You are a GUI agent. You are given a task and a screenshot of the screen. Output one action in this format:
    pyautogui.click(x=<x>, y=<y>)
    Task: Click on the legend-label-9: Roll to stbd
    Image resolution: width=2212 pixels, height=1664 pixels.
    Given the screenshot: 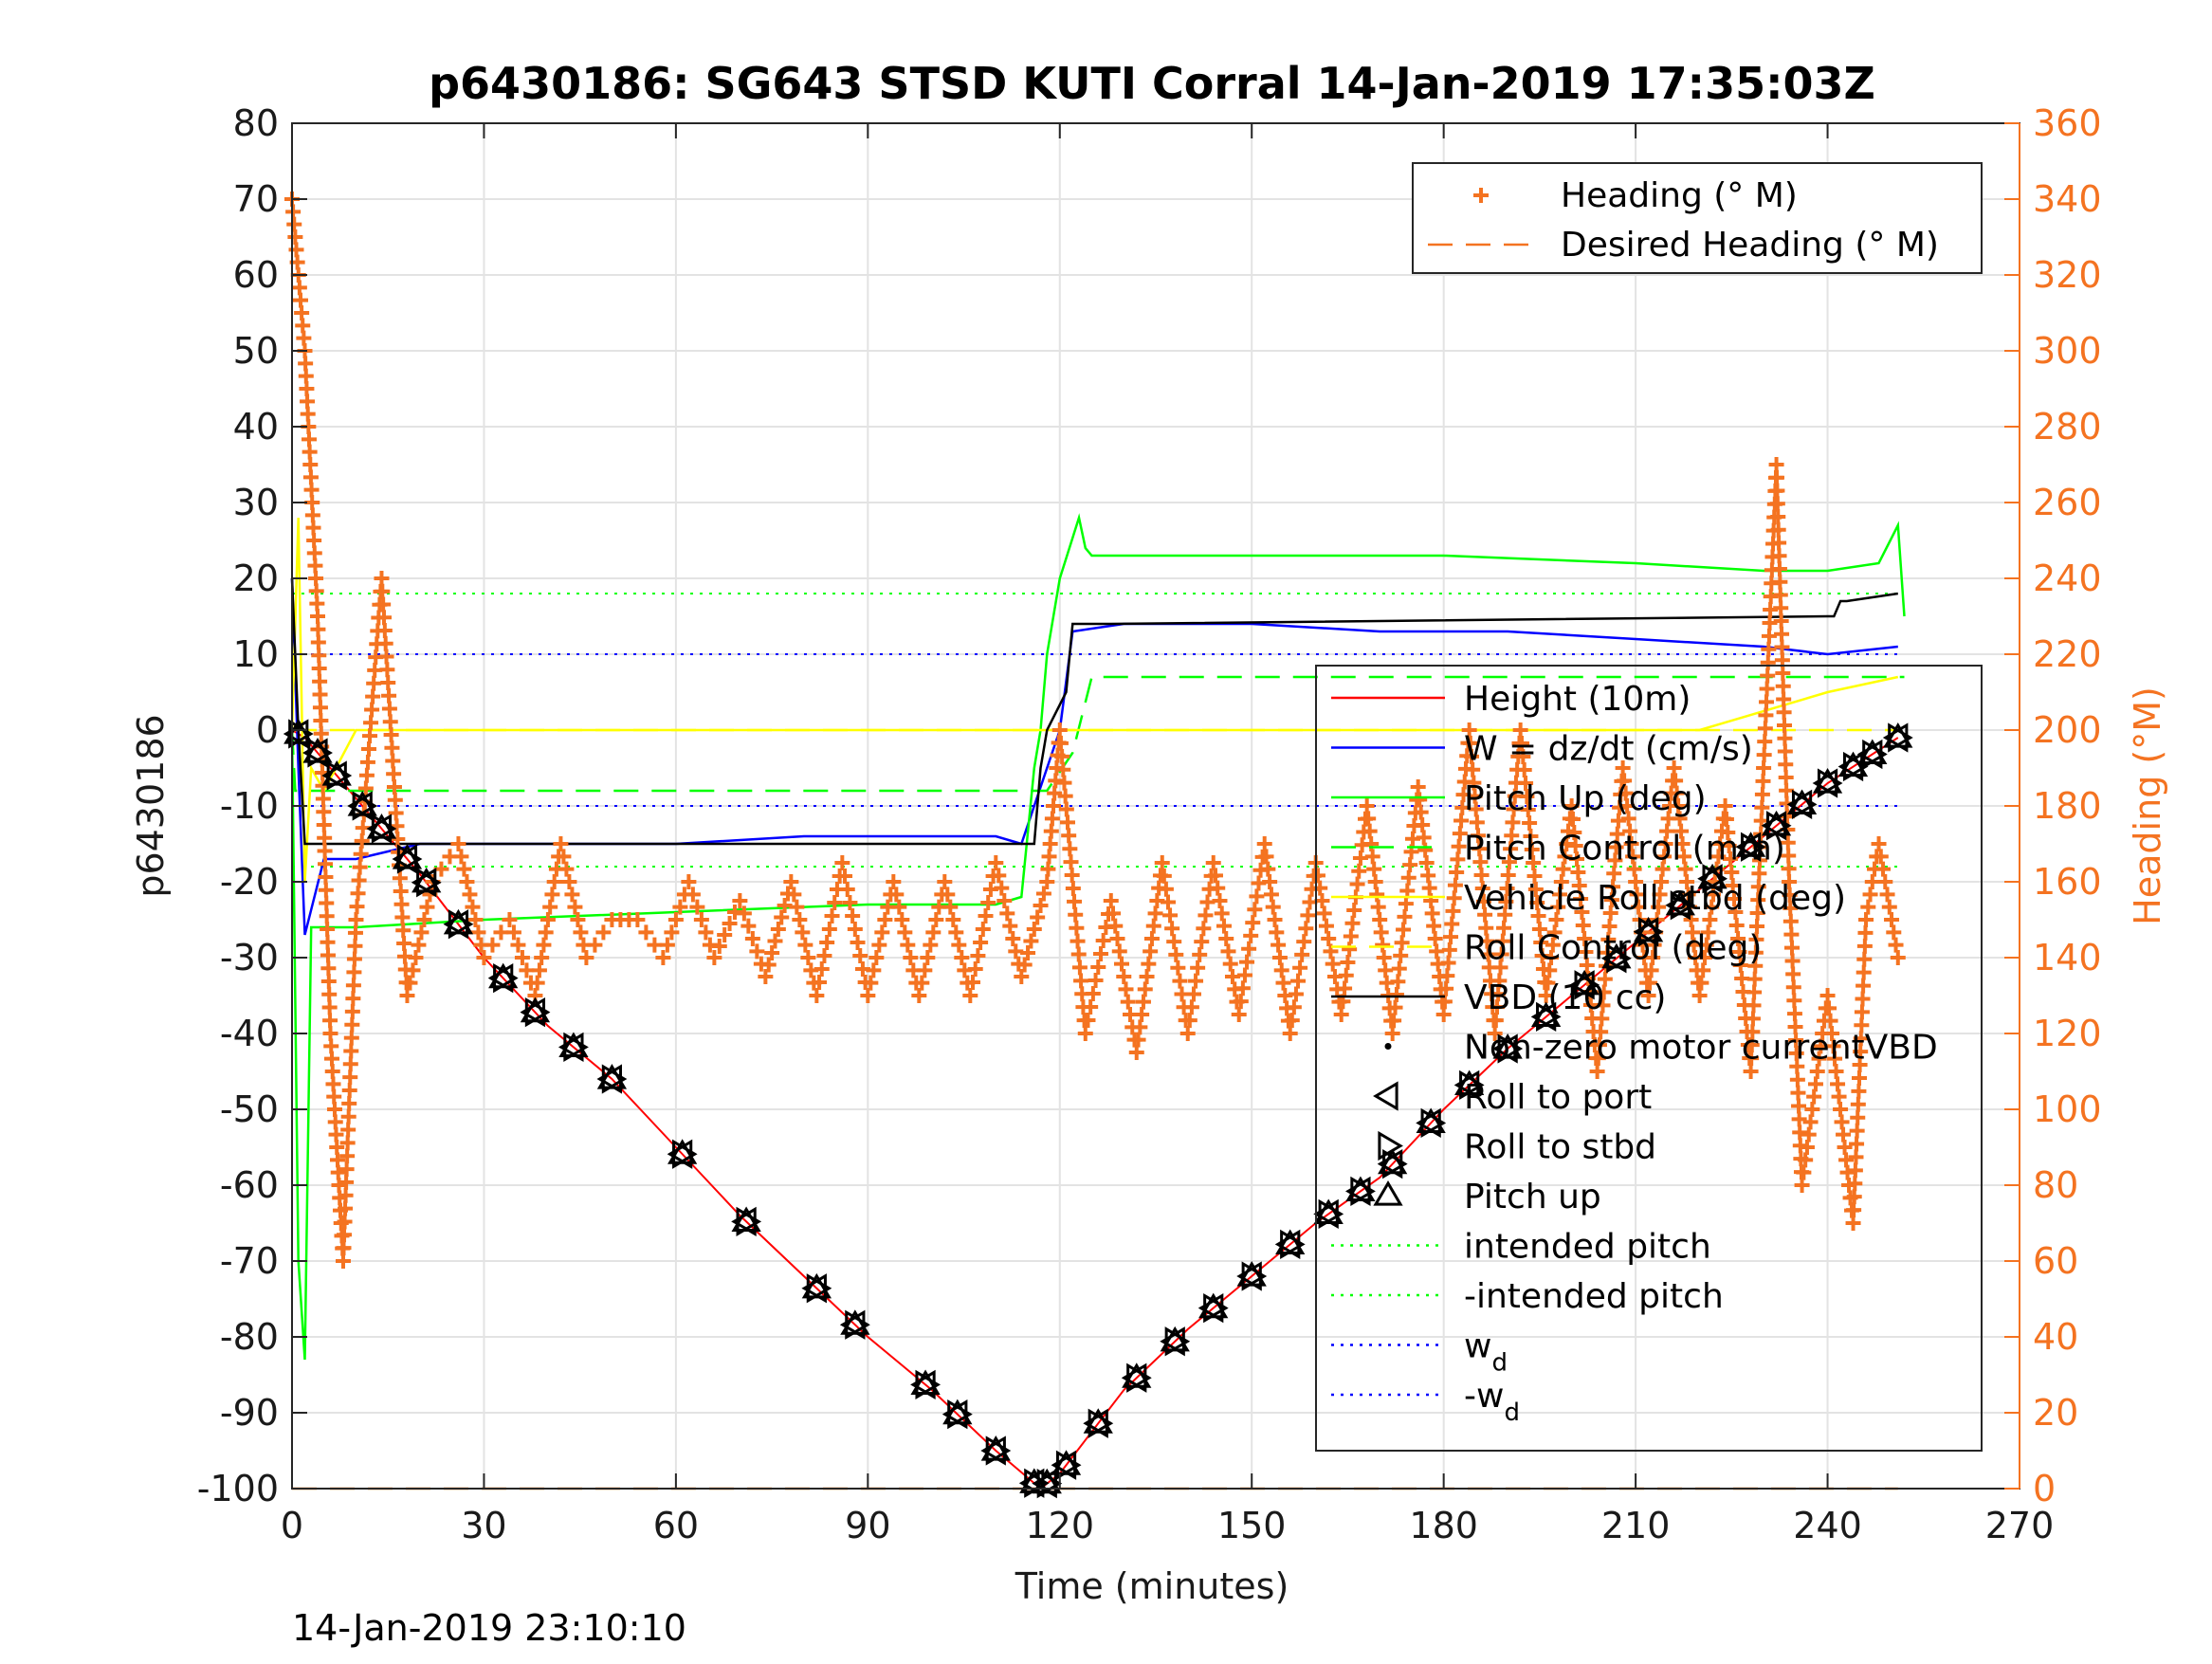 What is the action you would take?
    pyautogui.click(x=1560, y=1147)
    